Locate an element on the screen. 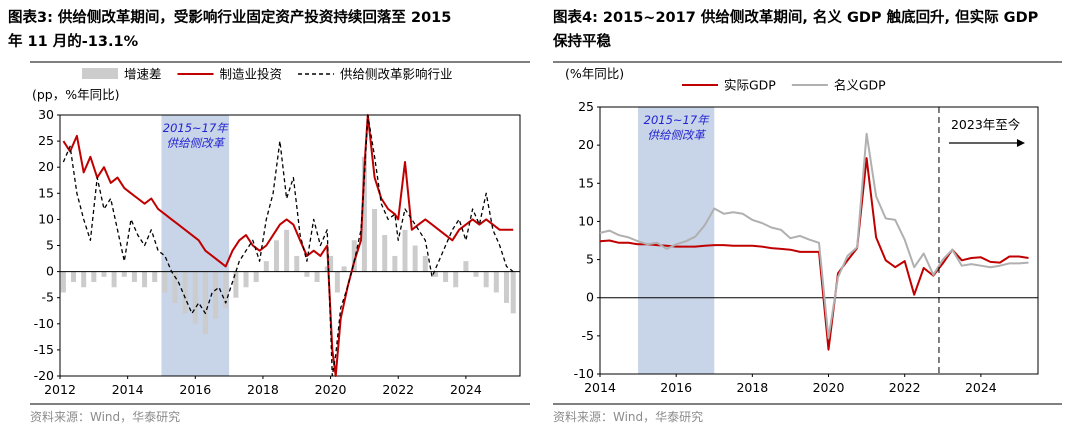 This screenshot has height=443, width=1080. left-title-line2: 年 11 月的-13.1% is located at coordinates (73, 42).